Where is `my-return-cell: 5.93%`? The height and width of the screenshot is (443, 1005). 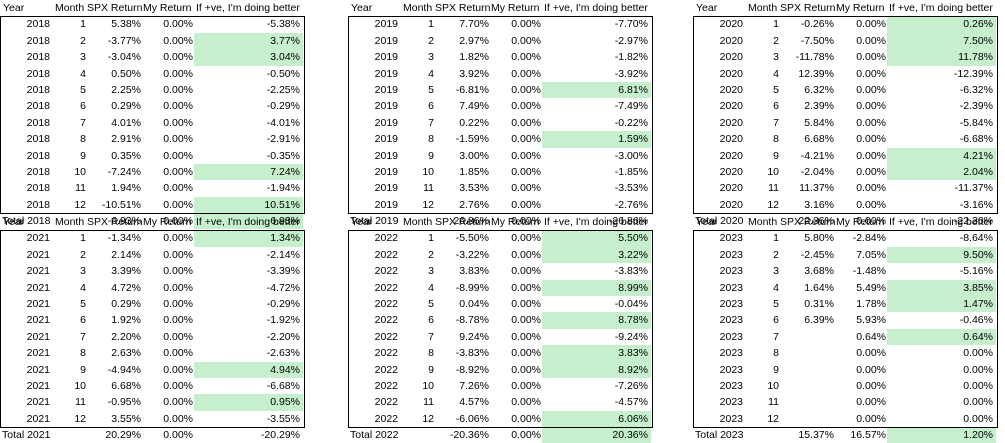
my-return-cell: 5.93% is located at coordinates (871, 320).